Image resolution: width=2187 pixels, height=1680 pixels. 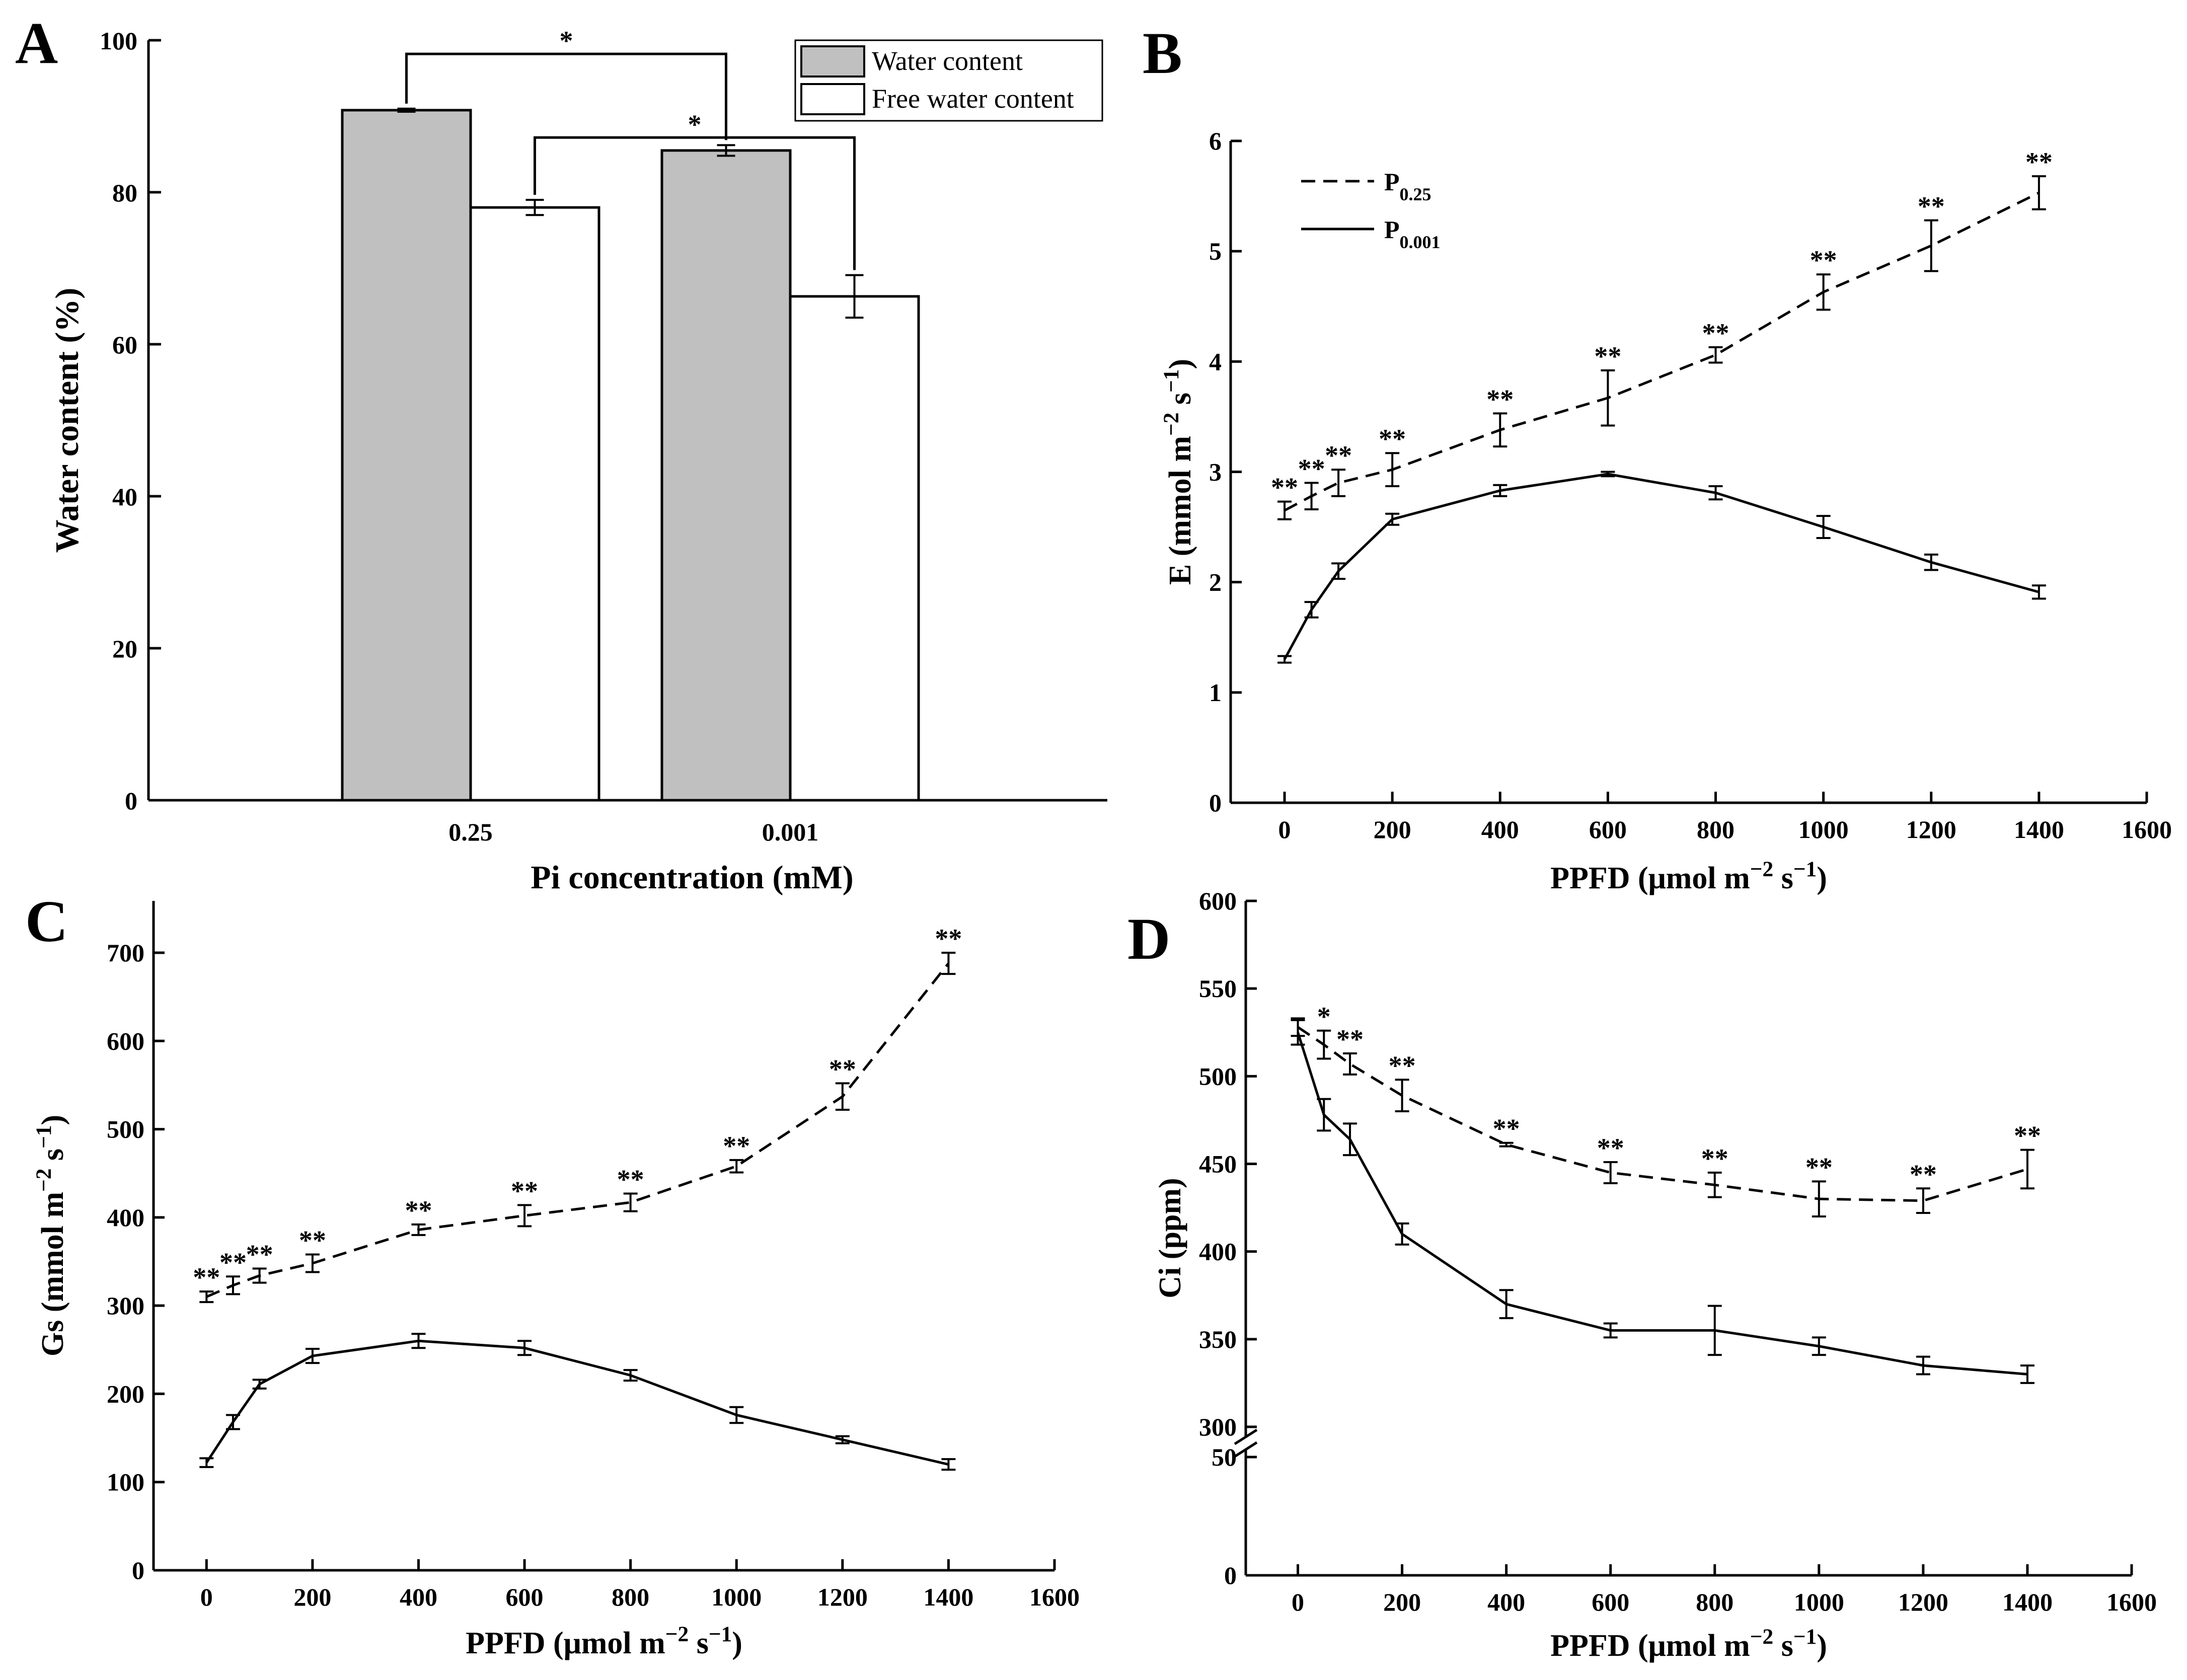 What do you see at coordinates (1215, 692) in the screenshot?
I see `y-tick-label: 1` at bounding box center [1215, 692].